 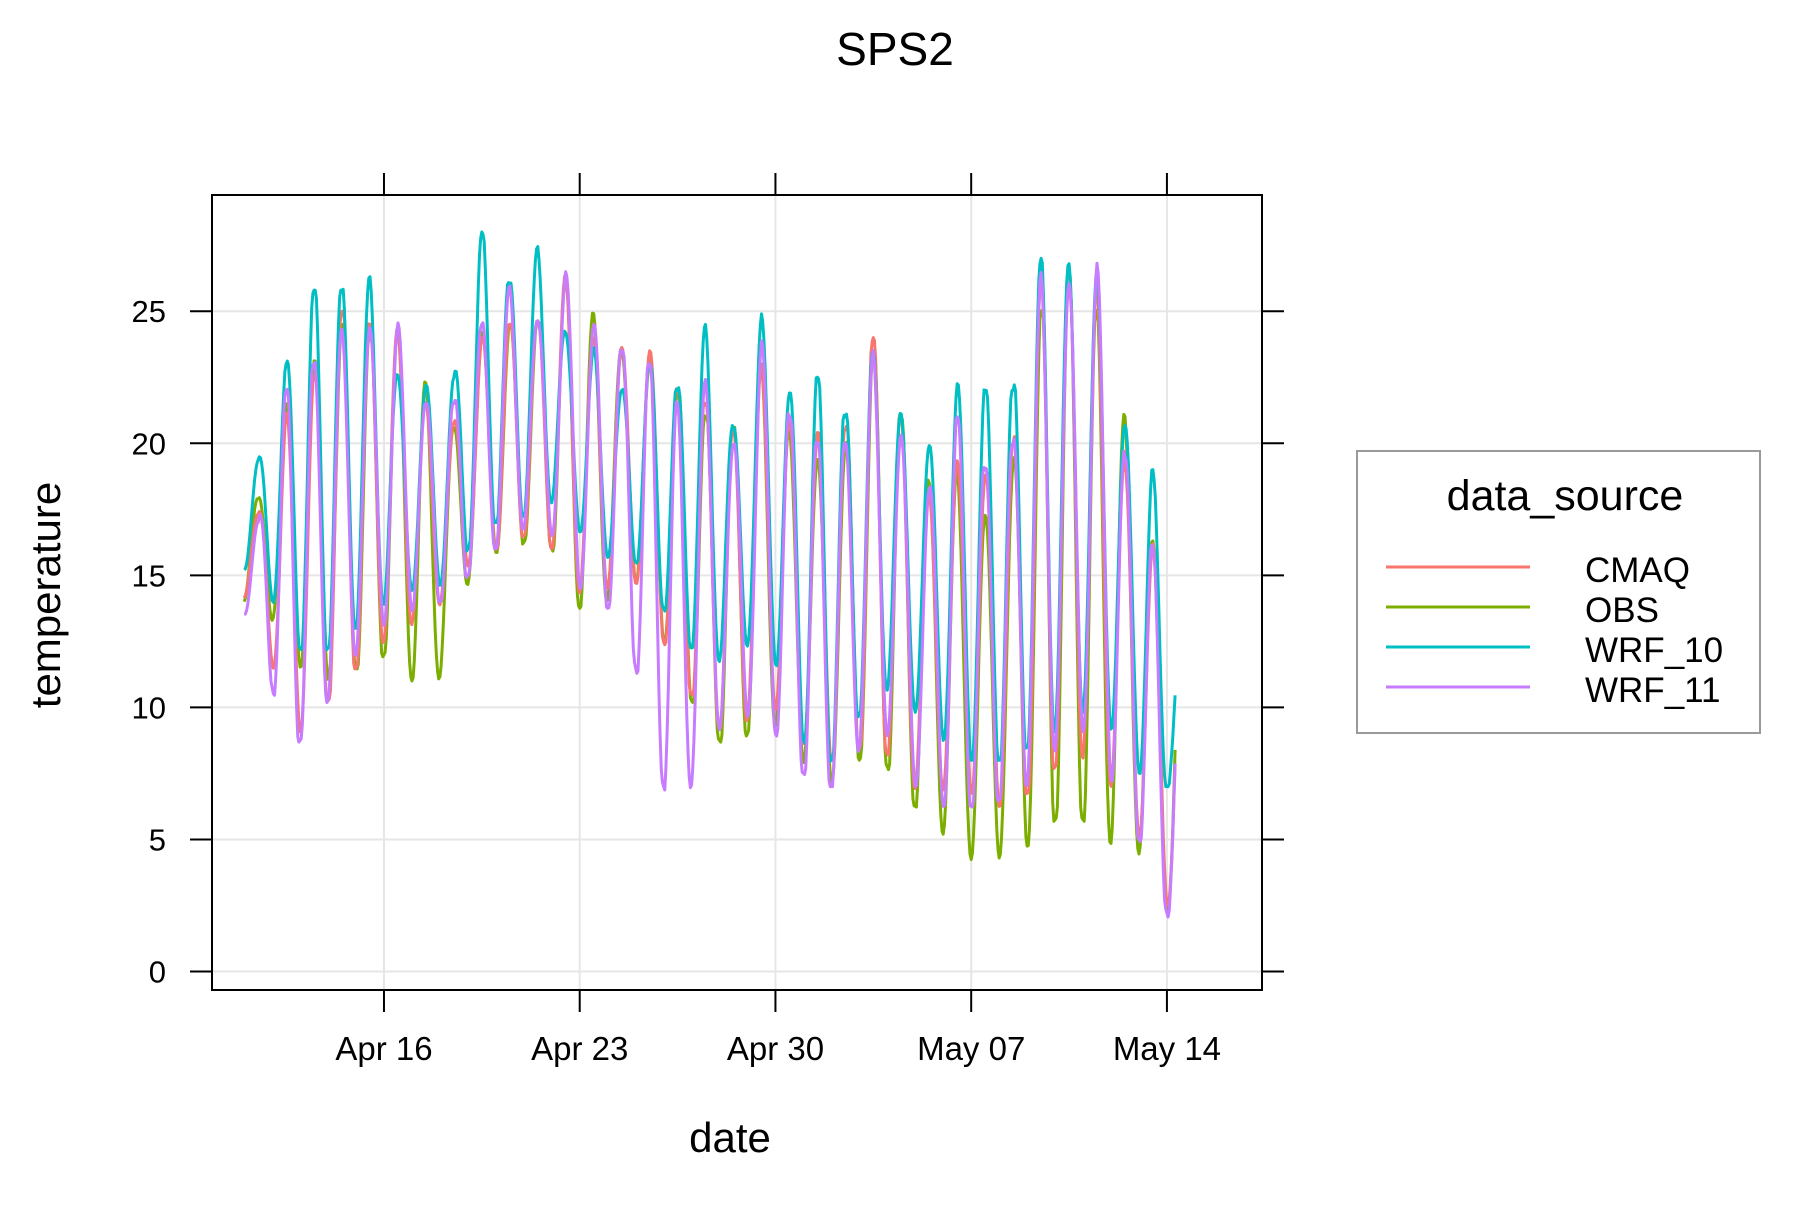 What do you see at coordinates (1622, 610) in the screenshot?
I see `legend-label-obs: OBS` at bounding box center [1622, 610].